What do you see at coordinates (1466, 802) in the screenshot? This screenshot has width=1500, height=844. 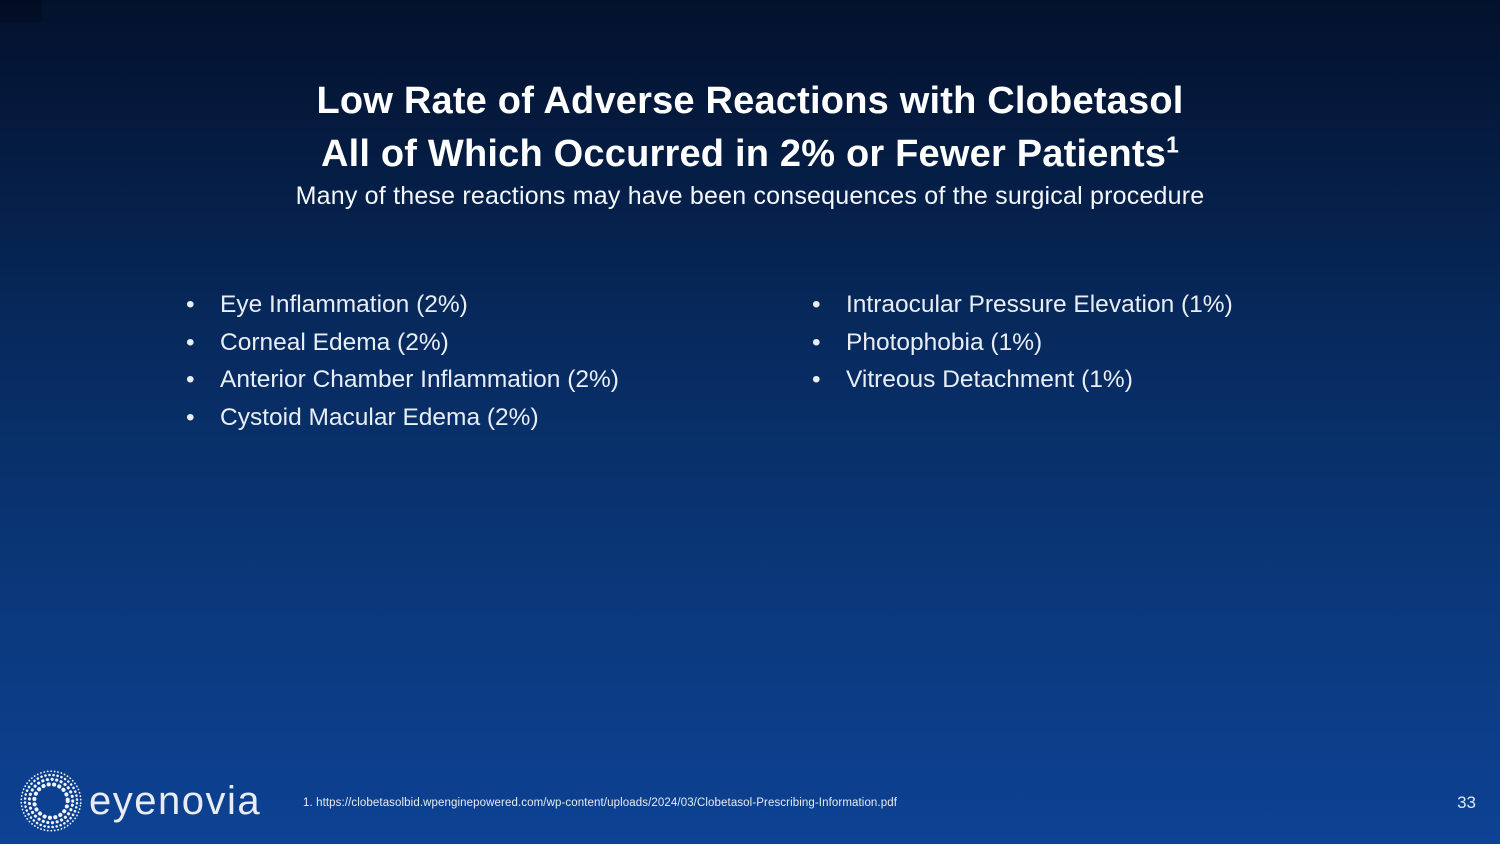 I see `page-number: 33` at bounding box center [1466, 802].